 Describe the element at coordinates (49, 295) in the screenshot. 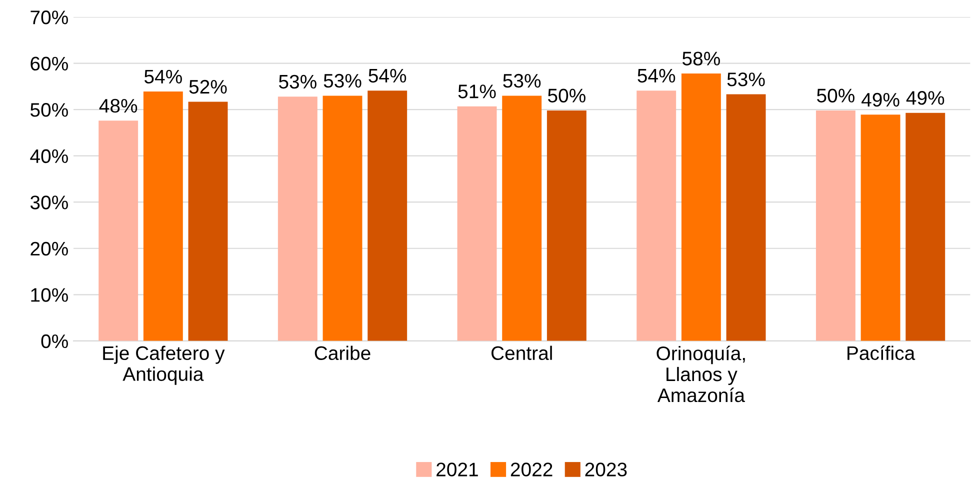

I see `y-tick-label: 10%` at that location.